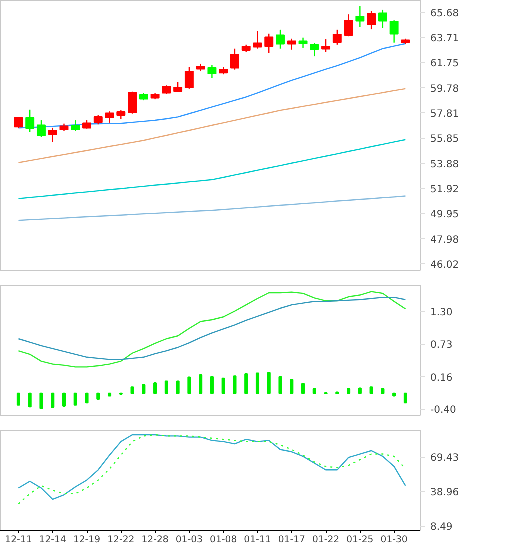 Image resolution: width=506 pixels, height=554 pixels. Describe the element at coordinates (445, 240) in the screenshot. I see `y-tick-label: 47.98` at that location.